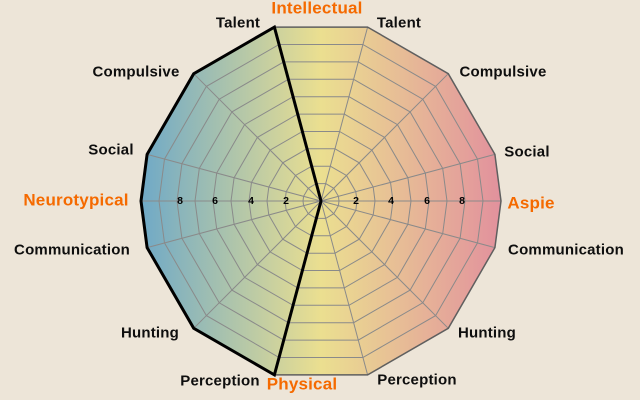 This screenshot has height=400, width=640. I want to click on pole-label-neurotypical: Neurotypical, so click(76, 200).